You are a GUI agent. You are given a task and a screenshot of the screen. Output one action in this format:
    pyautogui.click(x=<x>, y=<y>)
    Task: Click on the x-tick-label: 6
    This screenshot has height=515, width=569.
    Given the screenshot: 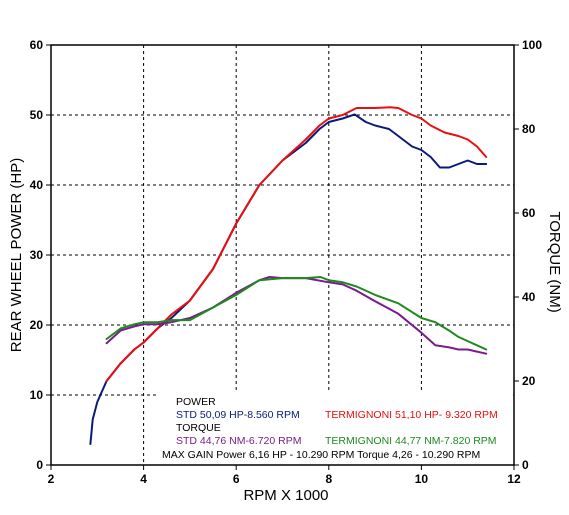 What is the action you would take?
    pyautogui.click(x=236, y=479)
    